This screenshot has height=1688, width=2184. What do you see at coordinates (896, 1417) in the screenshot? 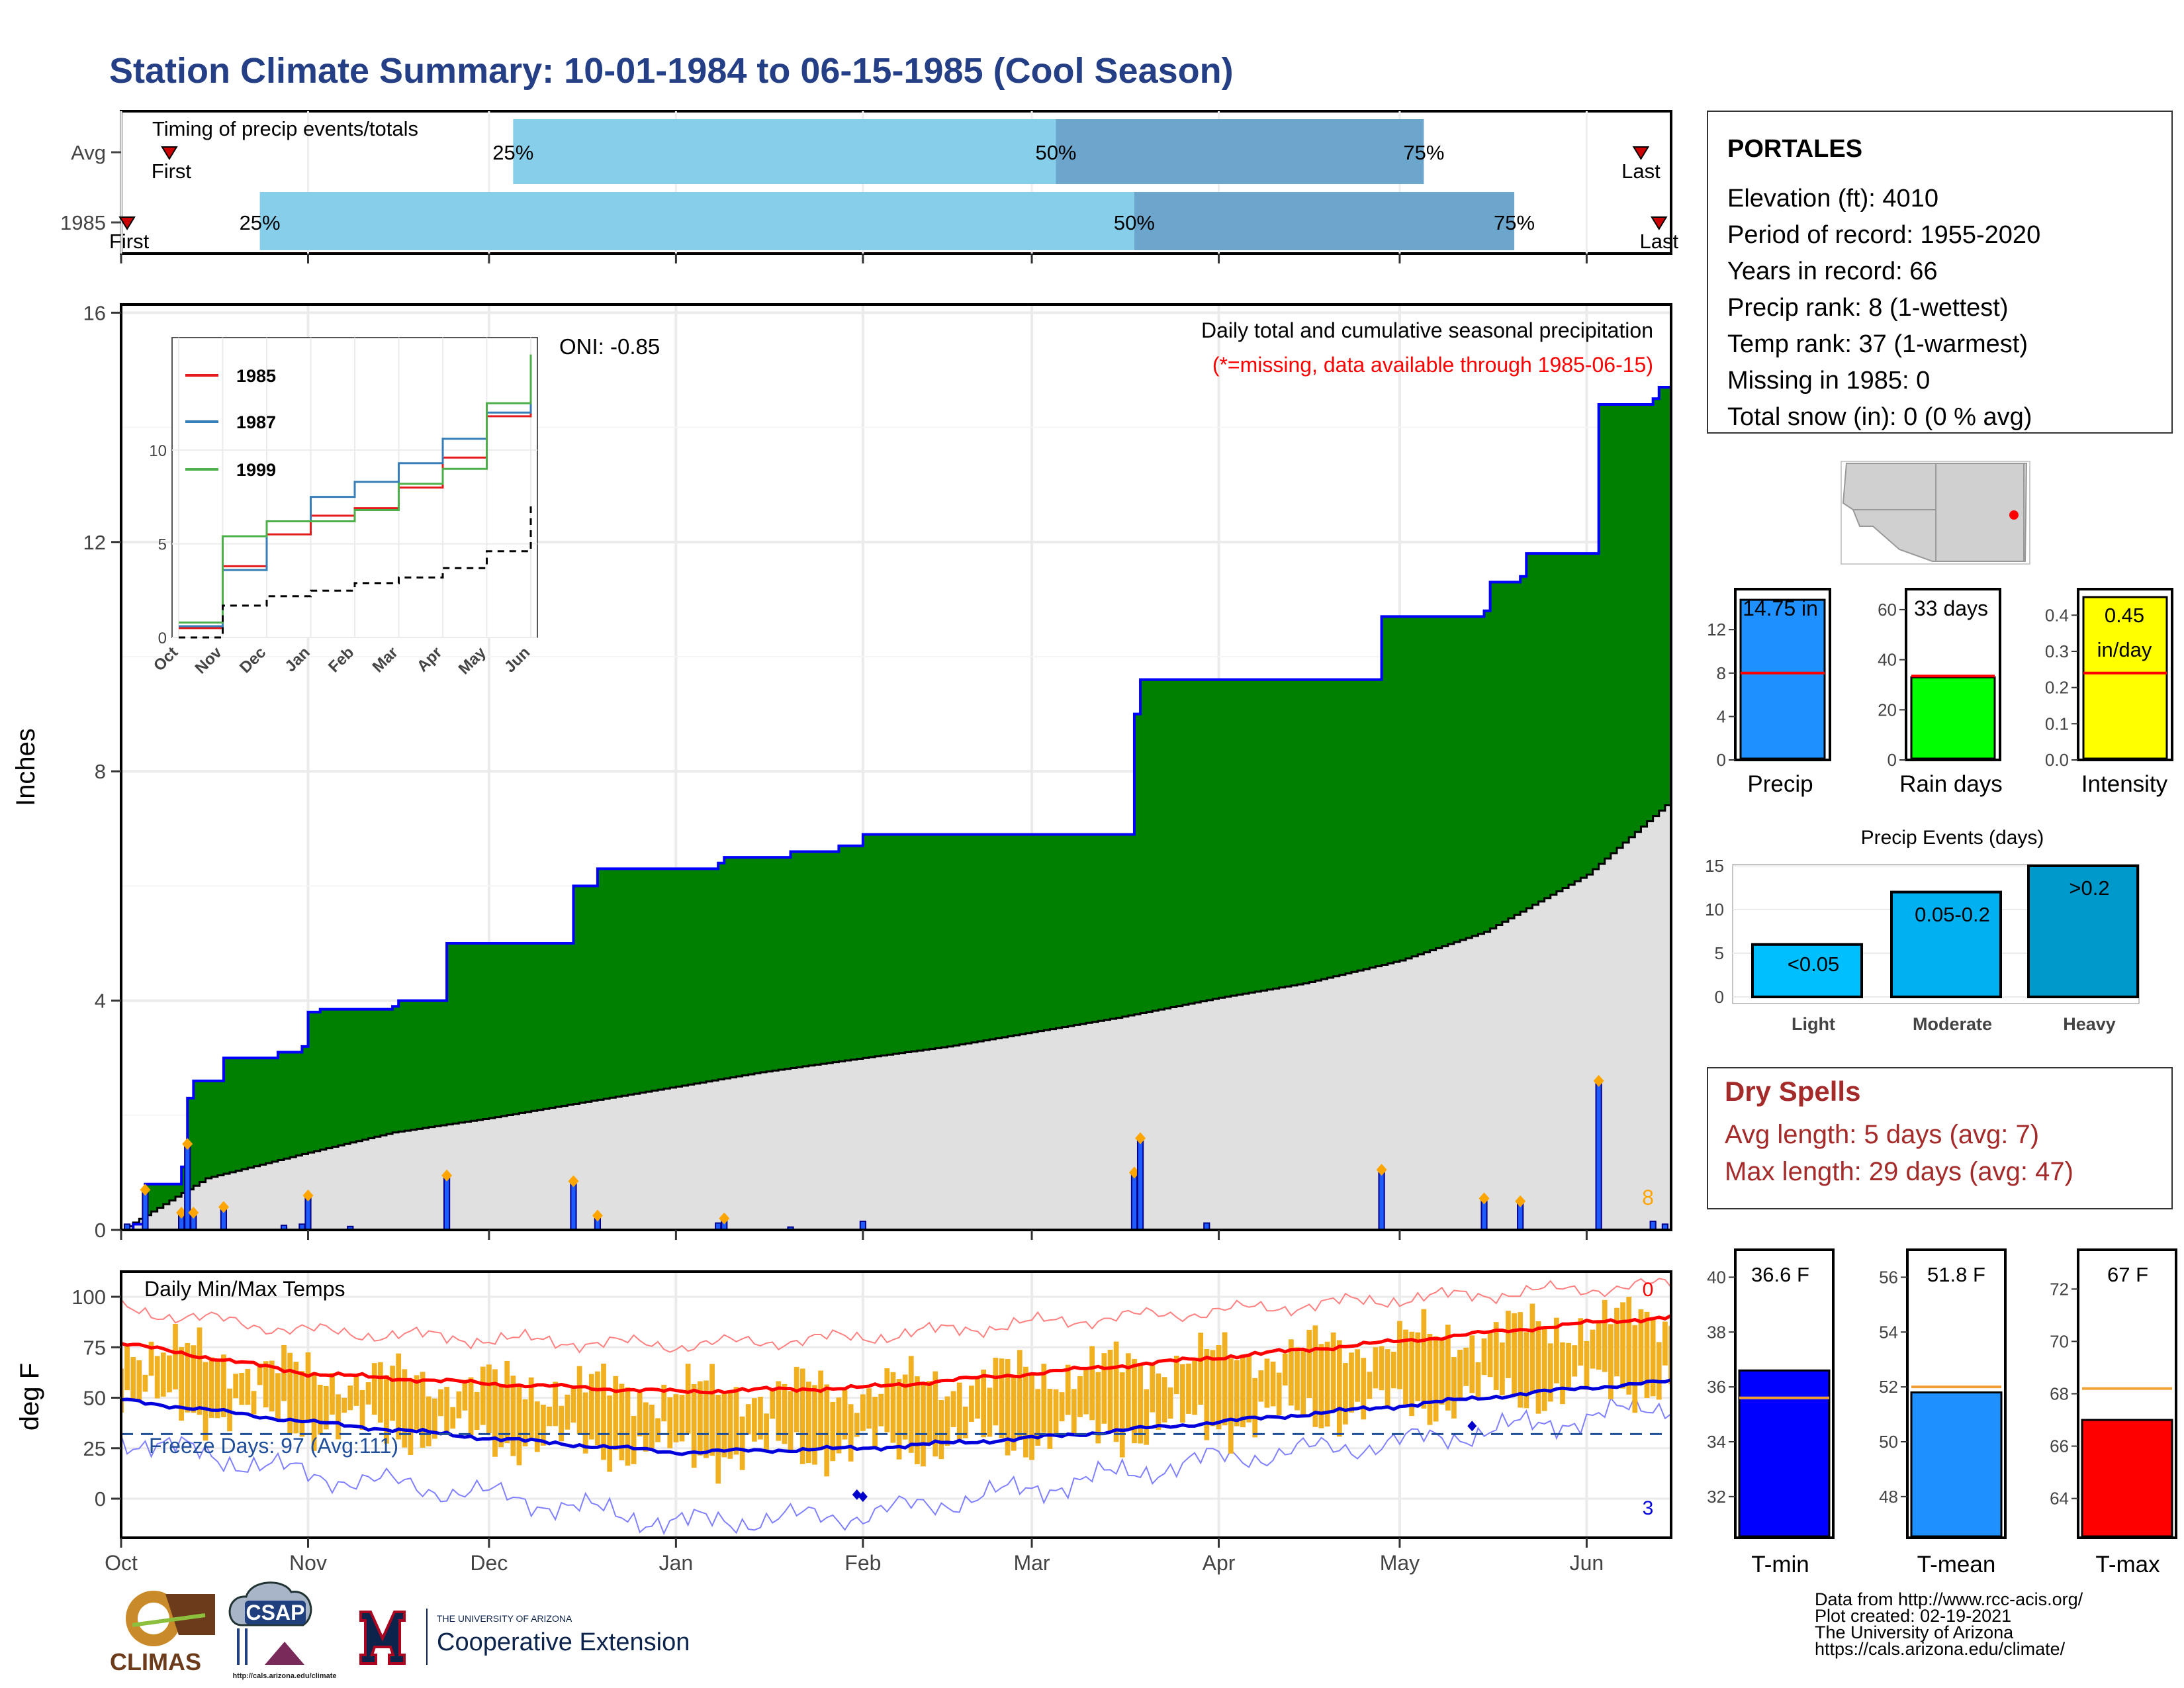
I see `average-min-temp-line` at bounding box center [896, 1417].